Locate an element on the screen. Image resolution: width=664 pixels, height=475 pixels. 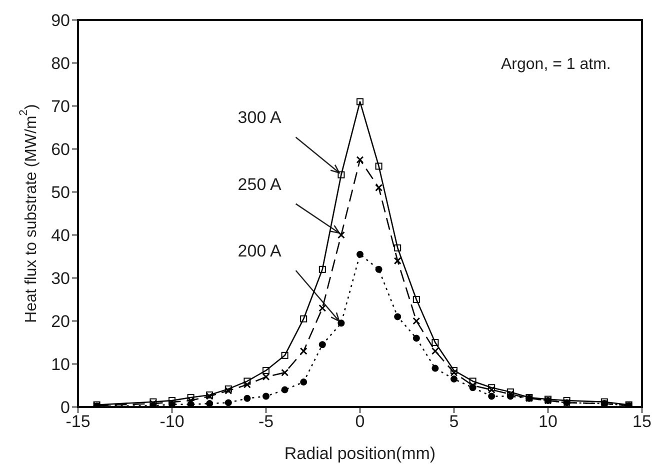
y-tick-label: 60 is located at coordinates (60, 150).